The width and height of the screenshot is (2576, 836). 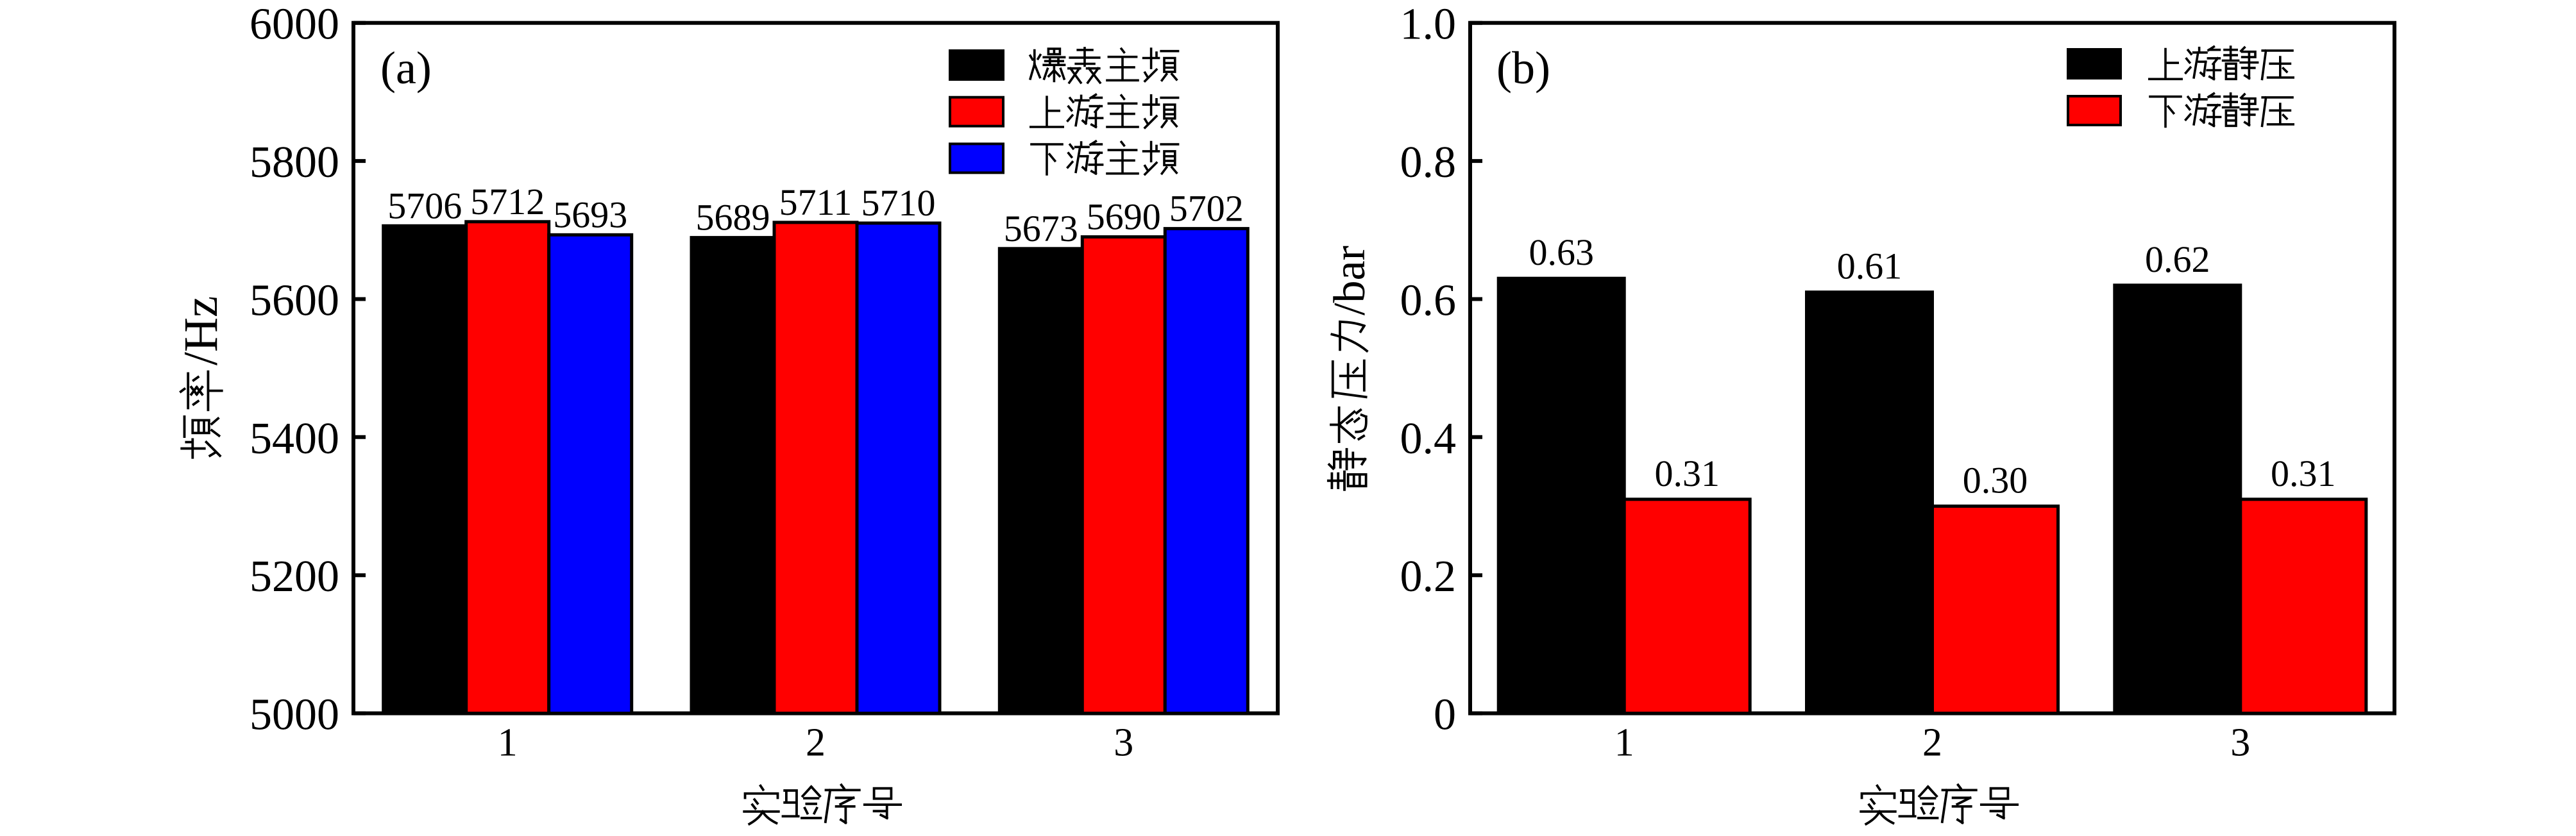 I want to click on svg-text: 0.30, so click(x=1995, y=480).